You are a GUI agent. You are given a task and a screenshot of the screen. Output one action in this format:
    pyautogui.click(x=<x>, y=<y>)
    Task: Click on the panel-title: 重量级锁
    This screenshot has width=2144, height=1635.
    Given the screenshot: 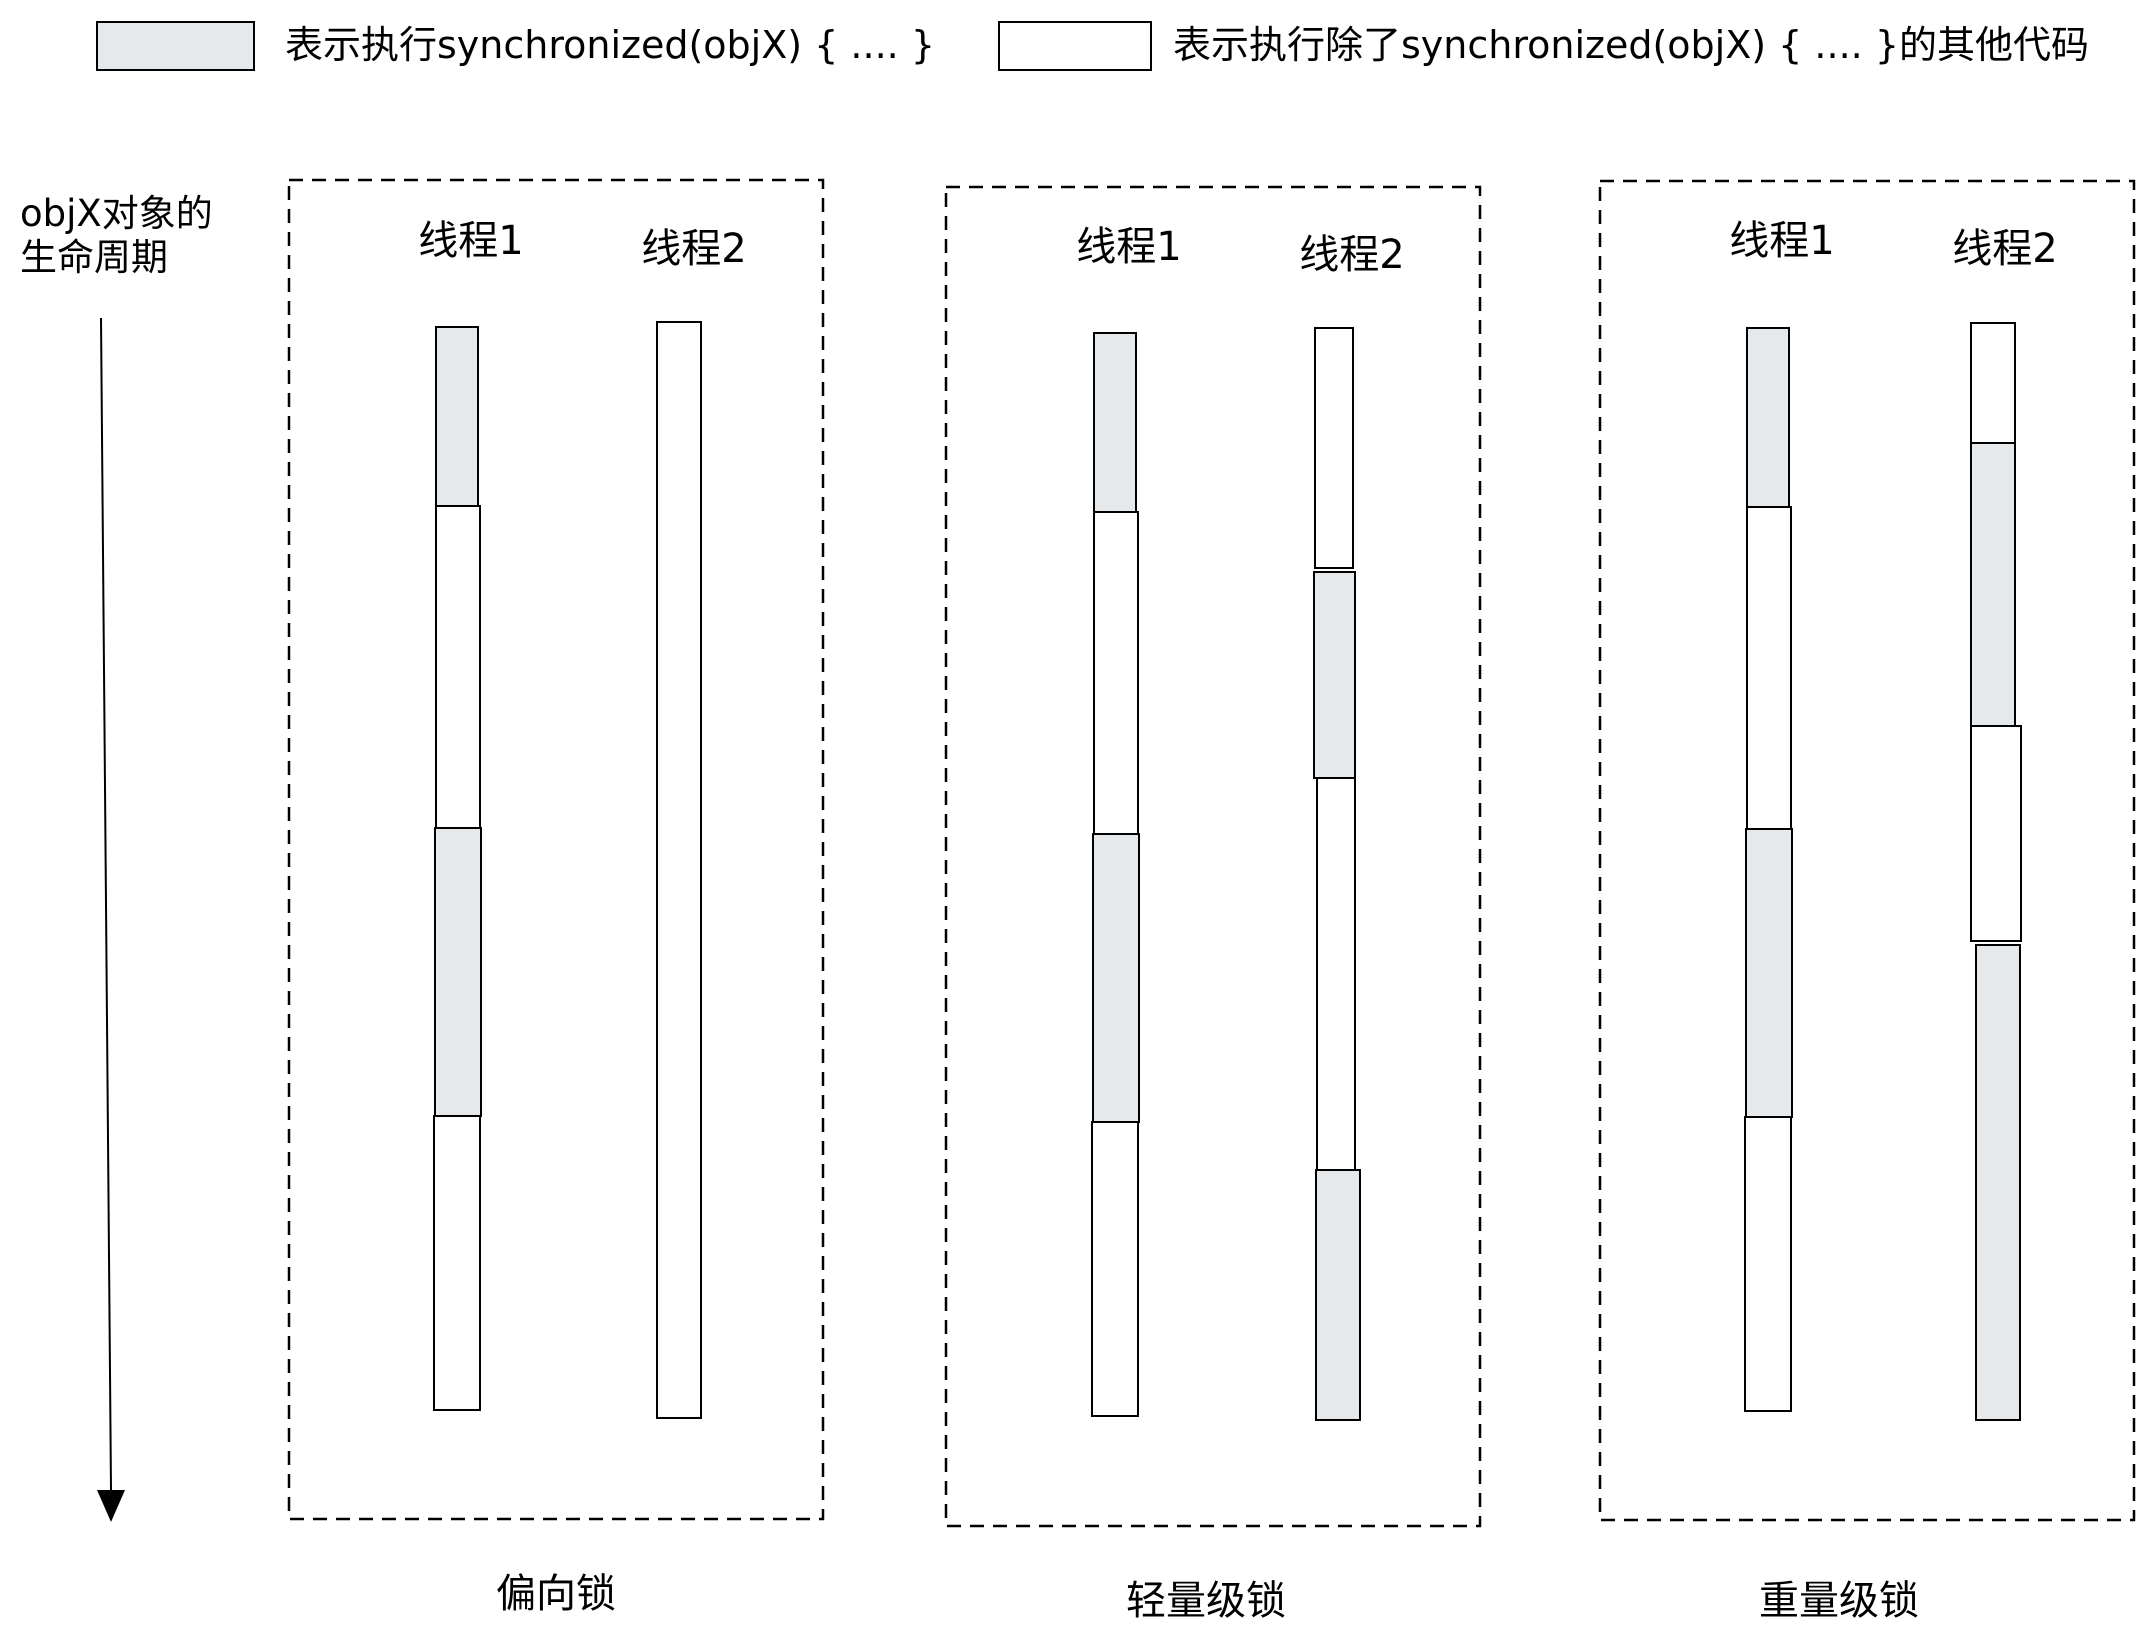 What is the action you would take?
    pyautogui.click(x=1839, y=1601)
    